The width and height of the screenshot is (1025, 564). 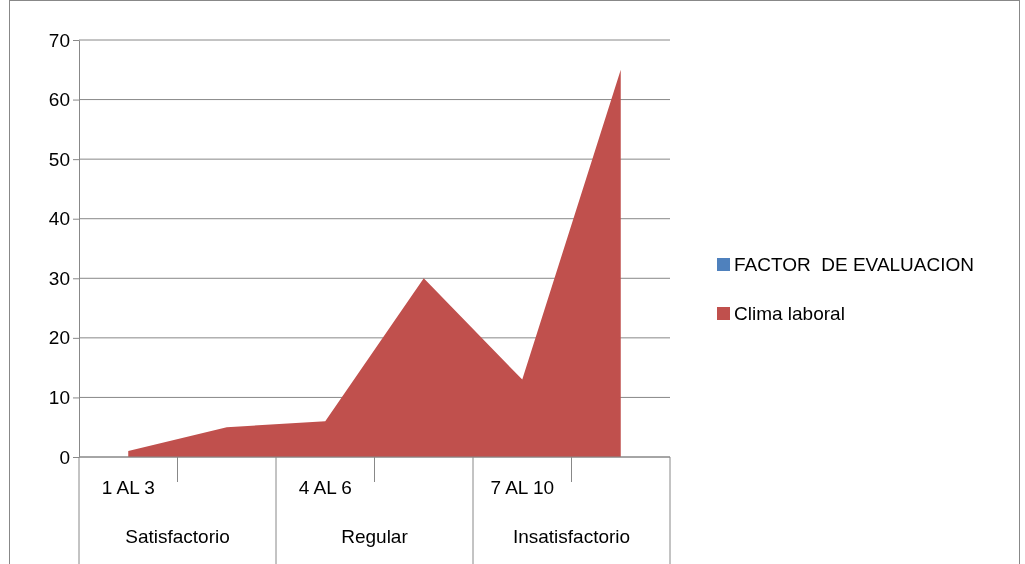 What do you see at coordinates (64, 457) in the screenshot?
I see `y-tick-label: 0` at bounding box center [64, 457].